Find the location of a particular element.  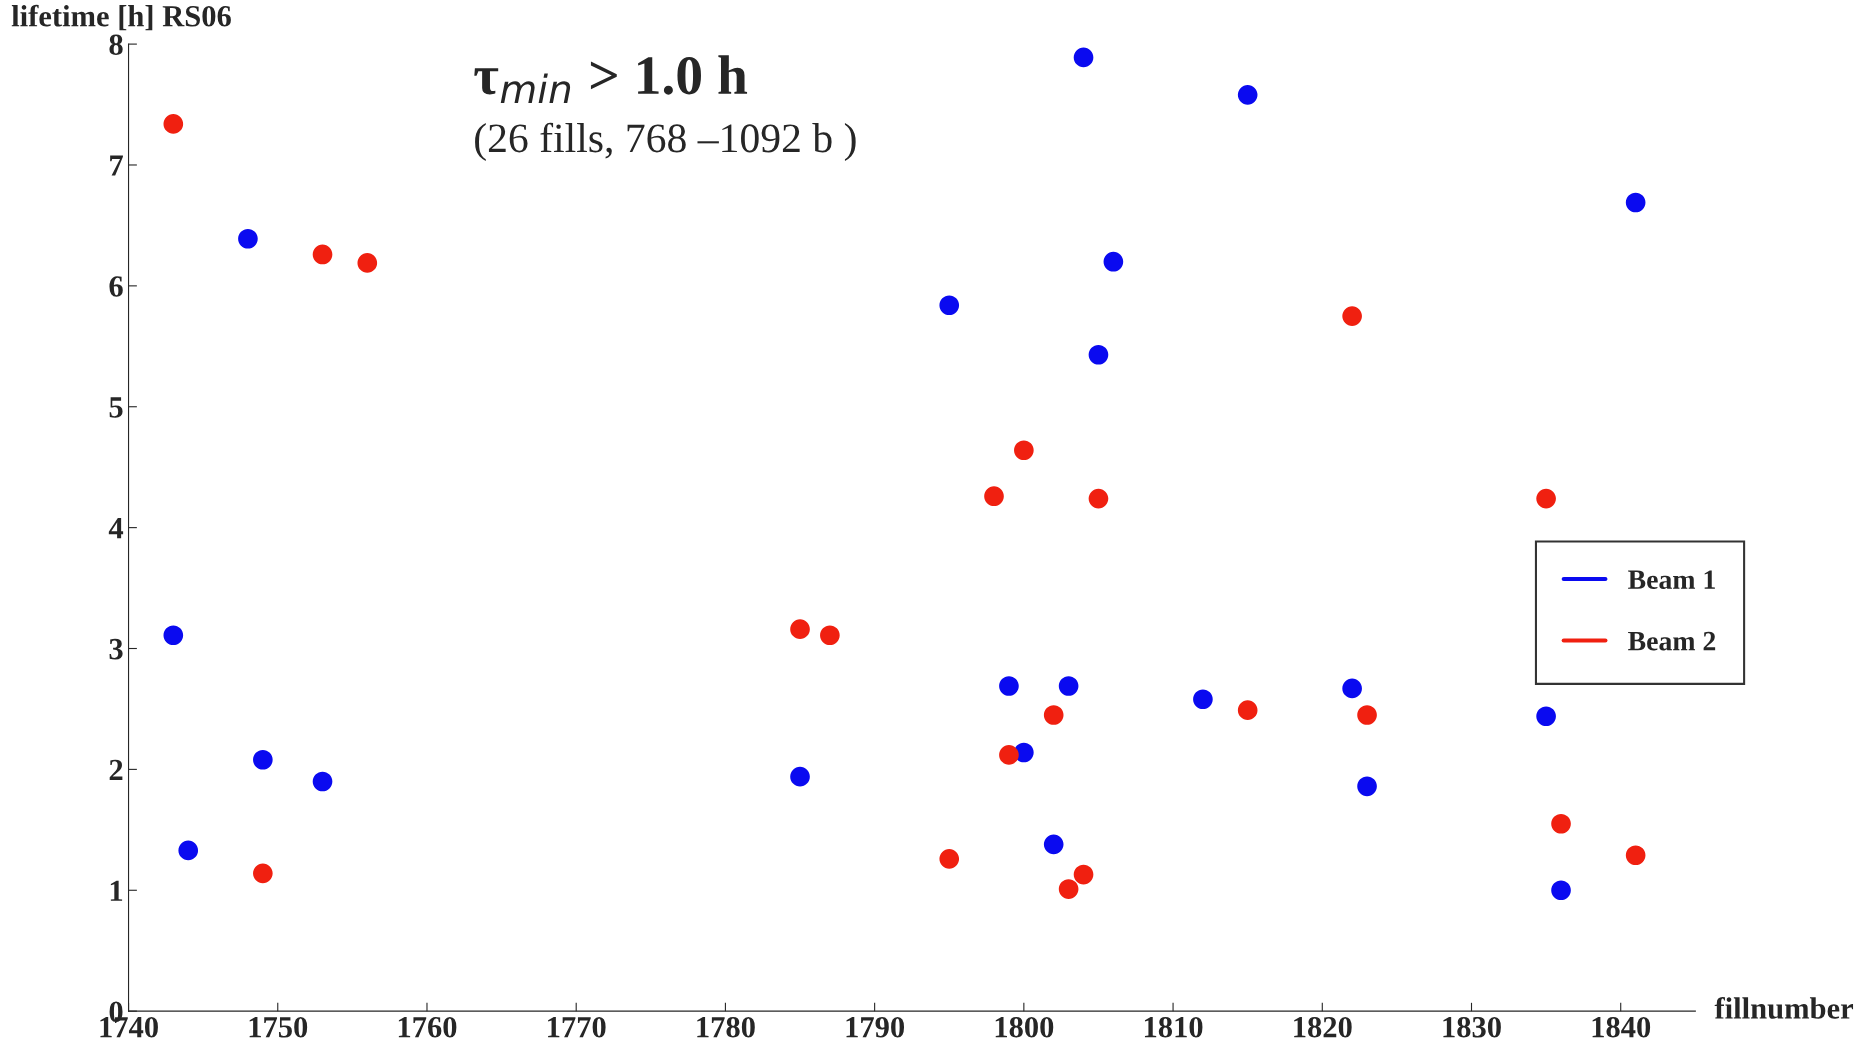

y-axis-title: lifetime [h] RS06 is located at coordinates (121, 17).